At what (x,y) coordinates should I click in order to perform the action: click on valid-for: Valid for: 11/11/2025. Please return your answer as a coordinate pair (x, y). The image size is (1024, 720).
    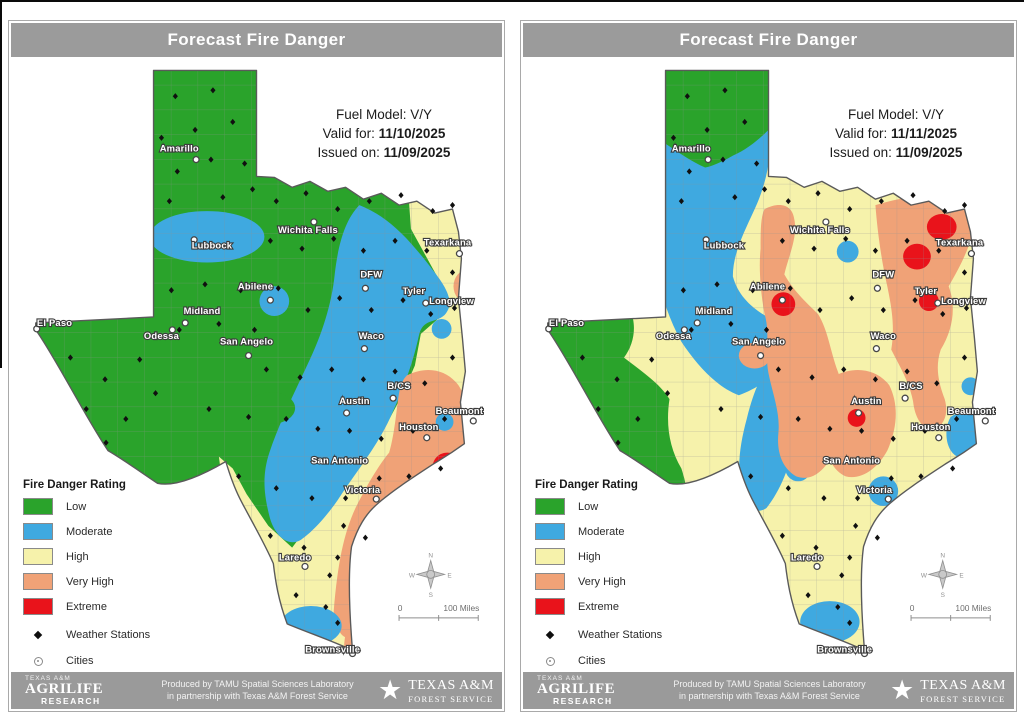
    Looking at the image, I should click on (896, 133).